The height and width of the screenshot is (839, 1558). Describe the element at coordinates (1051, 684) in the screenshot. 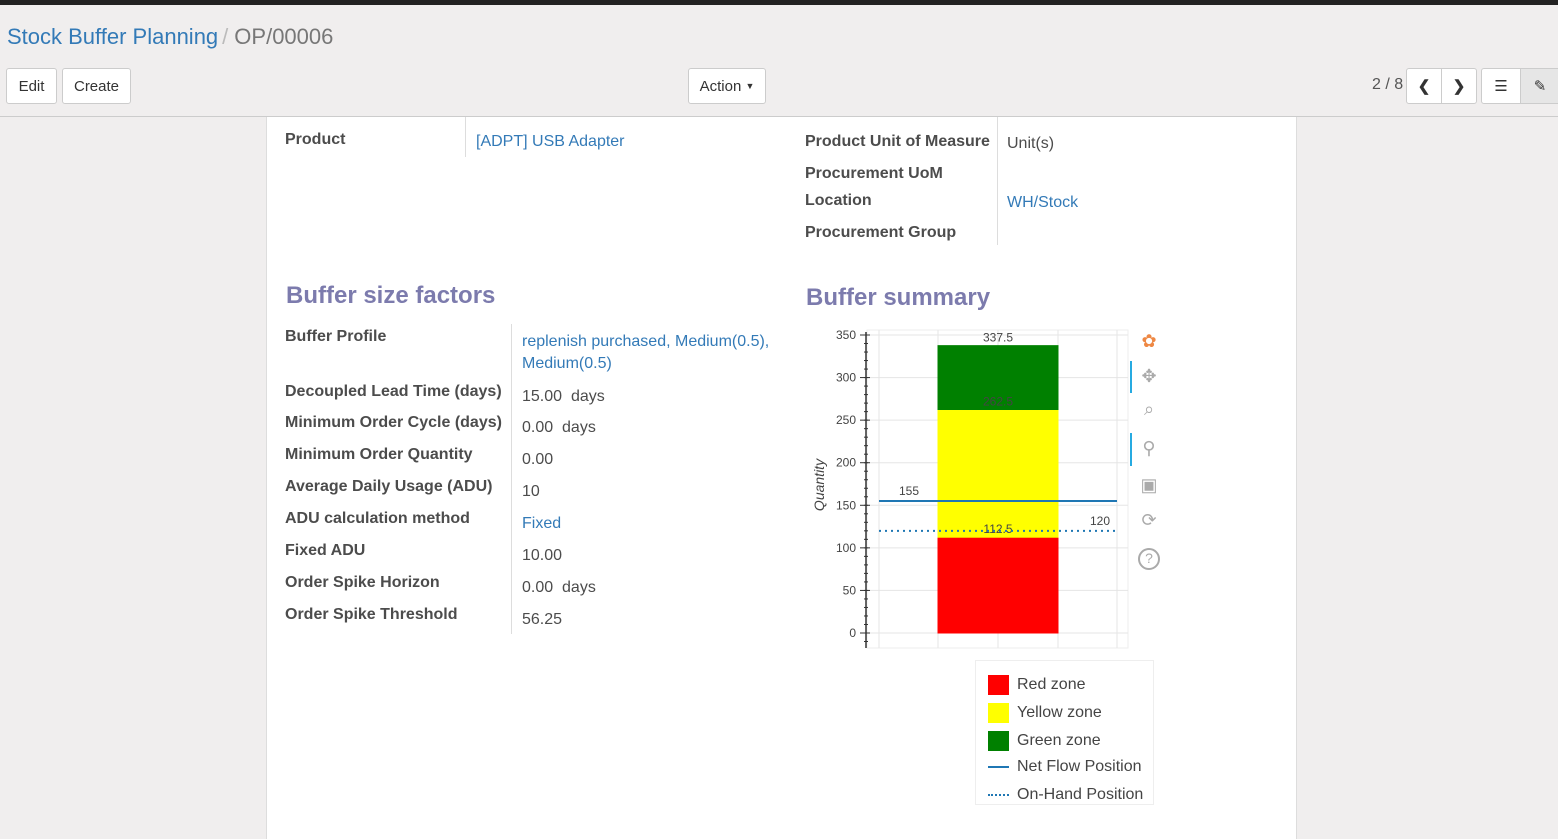

I see `legend-label: Red zone` at that location.